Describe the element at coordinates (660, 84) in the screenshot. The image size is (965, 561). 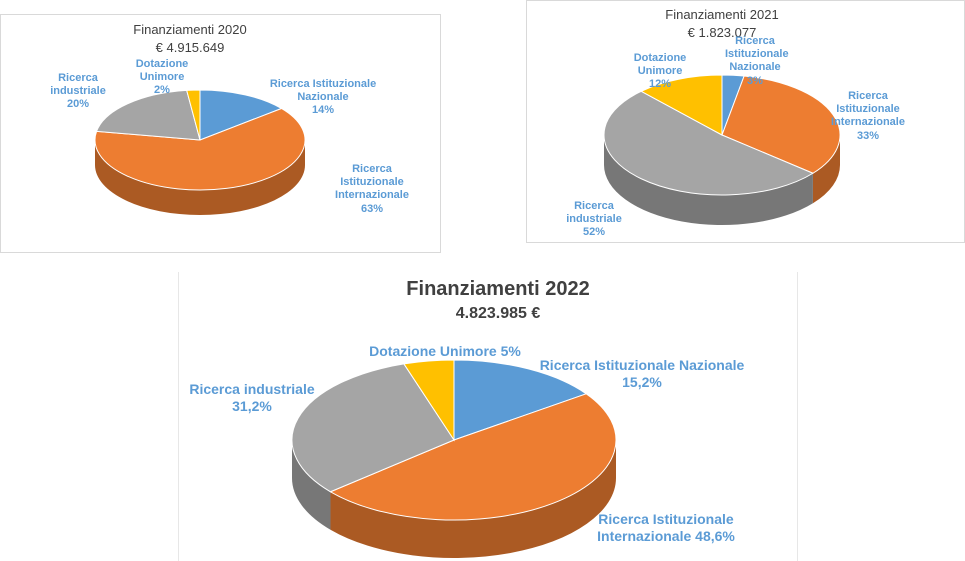
I see `value-label: 12%` at that location.